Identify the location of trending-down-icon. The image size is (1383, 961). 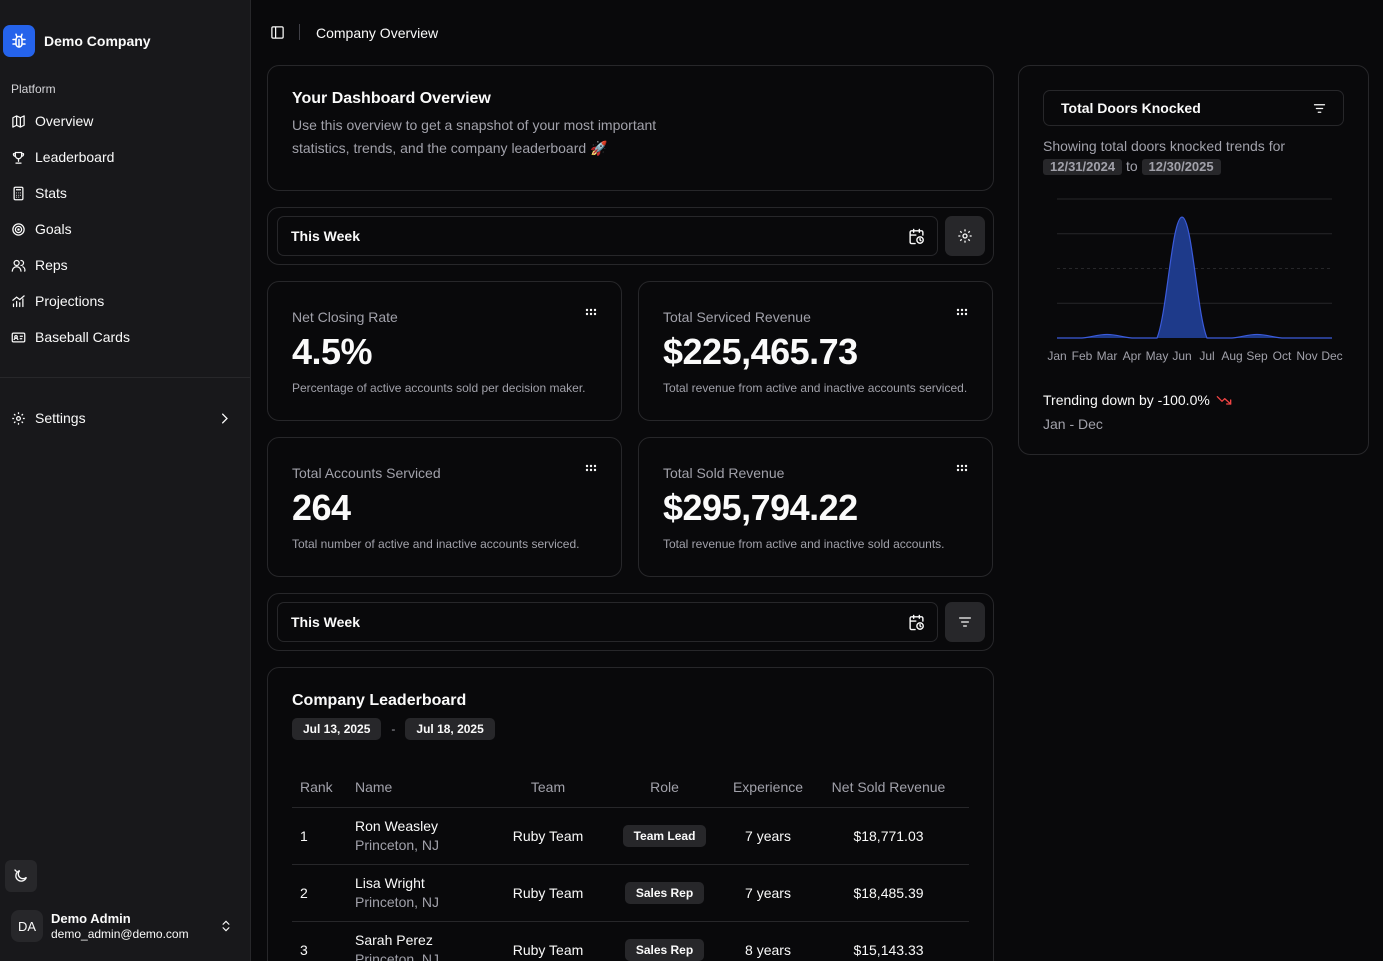
(1224, 400).